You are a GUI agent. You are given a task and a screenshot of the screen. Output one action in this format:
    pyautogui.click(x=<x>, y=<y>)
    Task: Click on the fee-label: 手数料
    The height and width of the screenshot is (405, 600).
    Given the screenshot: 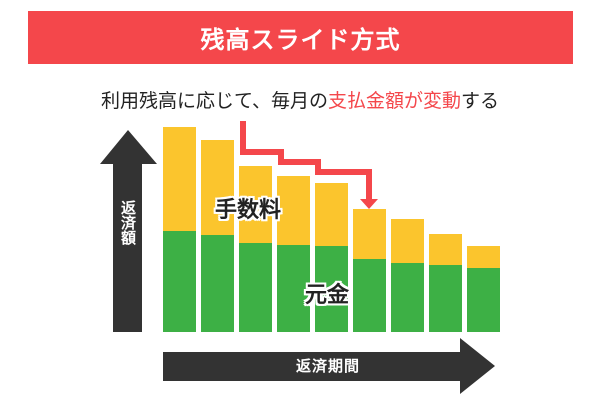 What is the action you would take?
    pyautogui.click(x=248, y=210)
    